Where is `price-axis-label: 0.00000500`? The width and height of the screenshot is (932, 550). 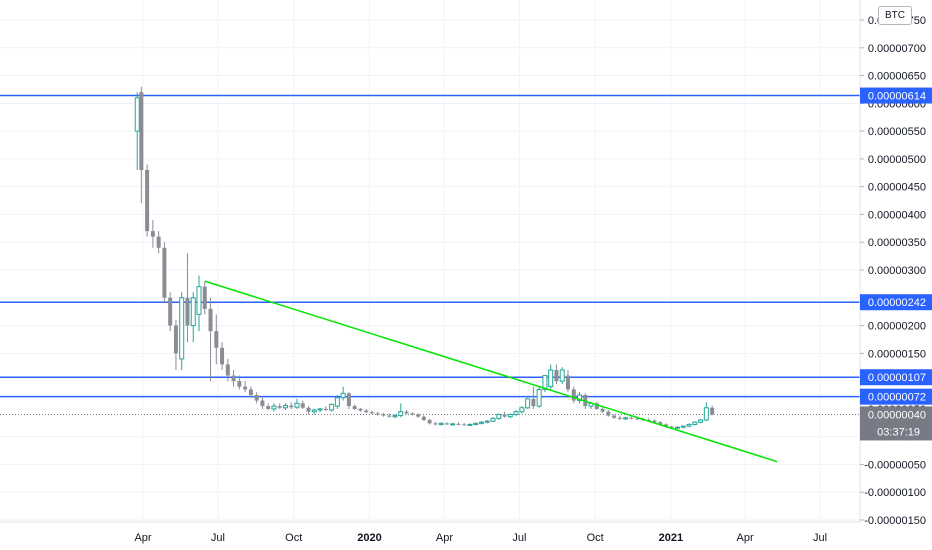 price-axis-label: 0.00000500 is located at coordinates (897, 160).